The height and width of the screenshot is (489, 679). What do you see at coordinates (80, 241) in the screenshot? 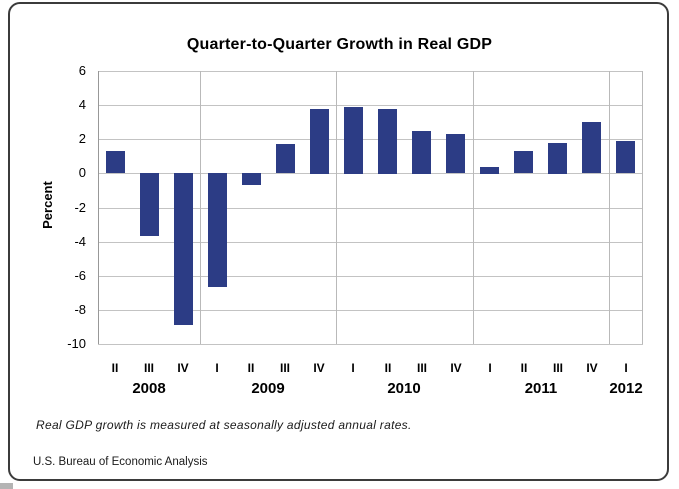
I see `y-tick-label: -4` at bounding box center [80, 241].